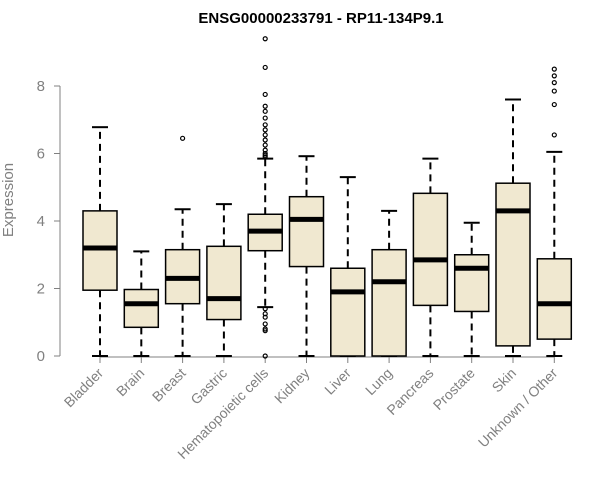 The width and height of the screenshot is (600, 500). What do you see at coordinates (554, 211) in the screenshot?
I see `box-unknown-other` at bounding box center [554, 211].